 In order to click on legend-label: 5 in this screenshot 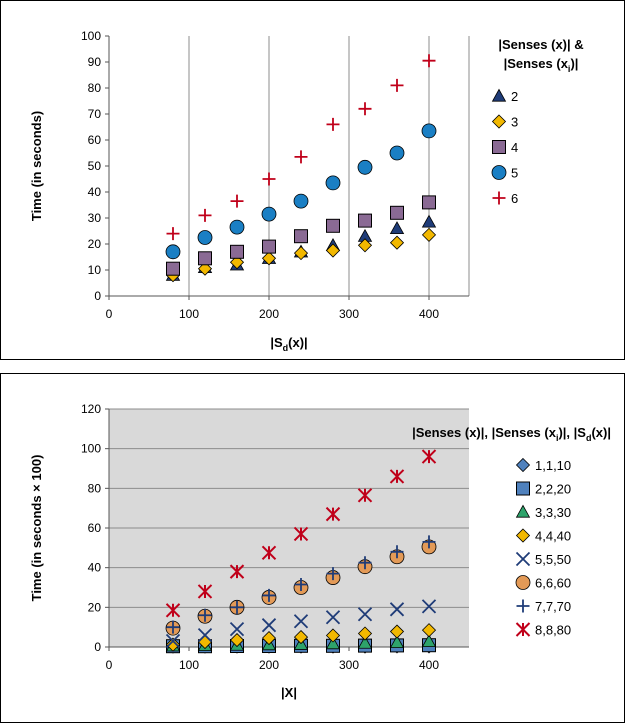, I will do `click(514, 173)`.